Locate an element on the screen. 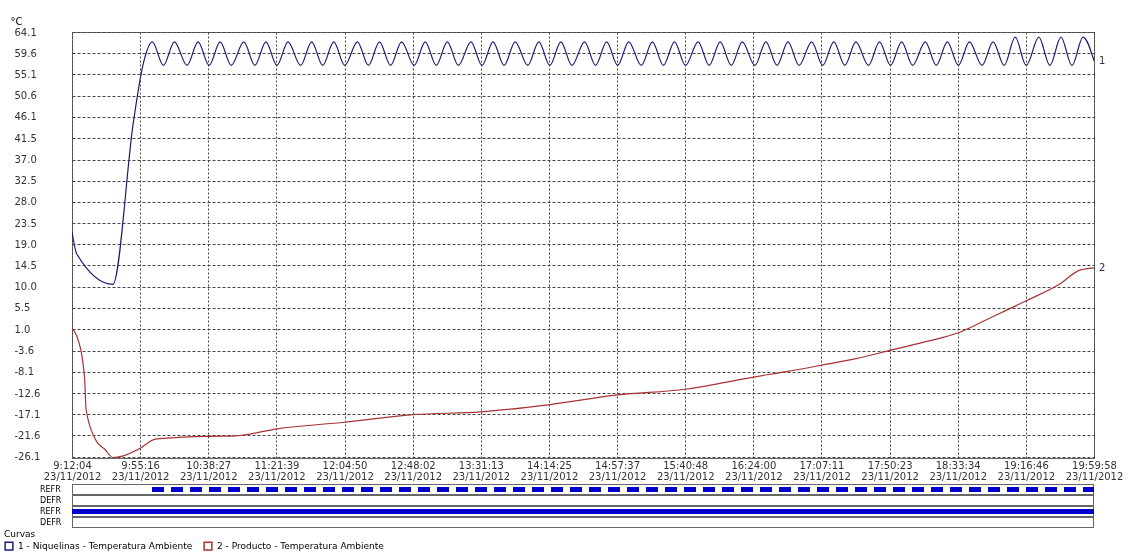  y-tick-label: -8.1 is located at coordinates (24, 372).